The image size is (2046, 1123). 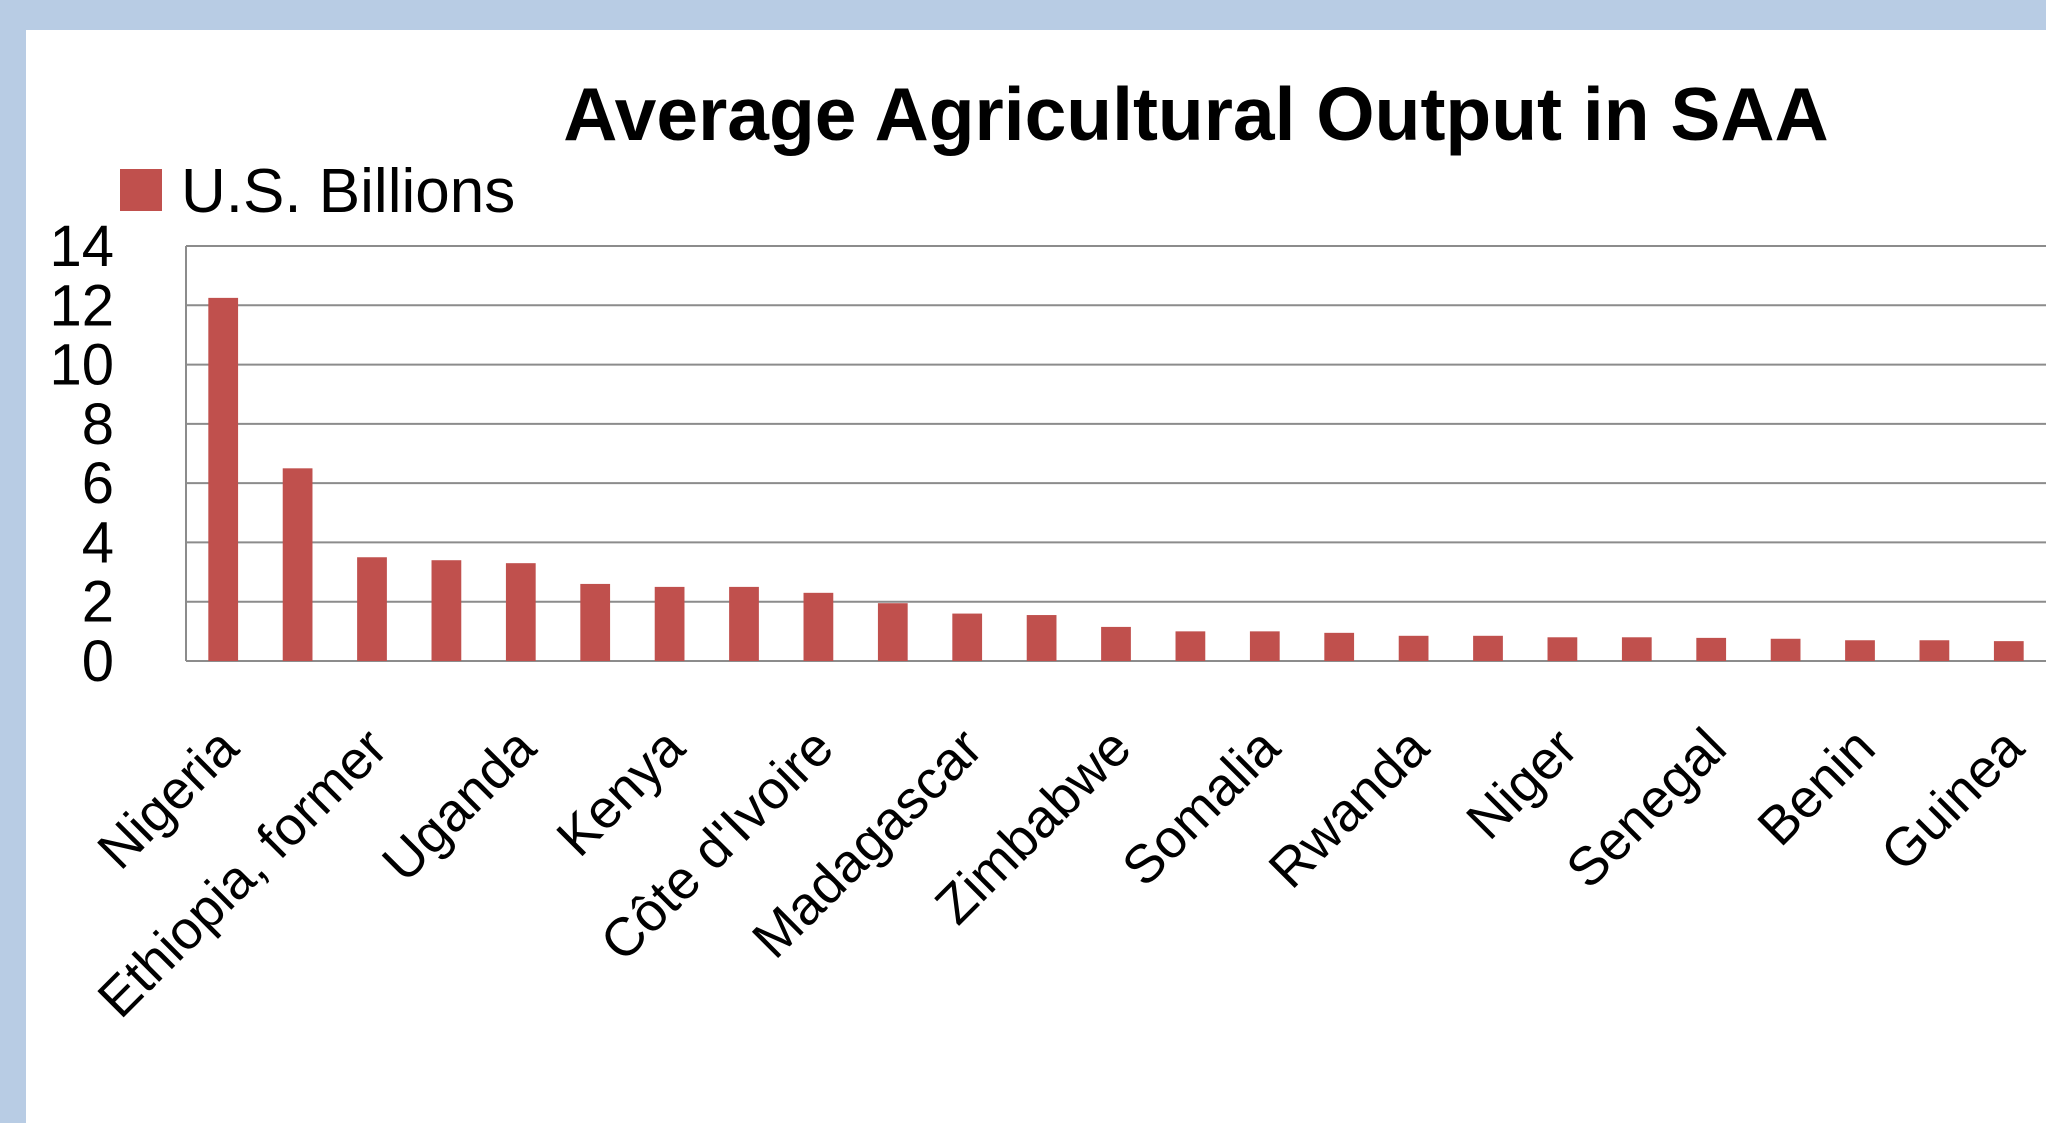 What do you see at coordinates (348, 191) in the screenshot?
I see `legend-label: U.S. Billions` at bounding box center [348, 191].